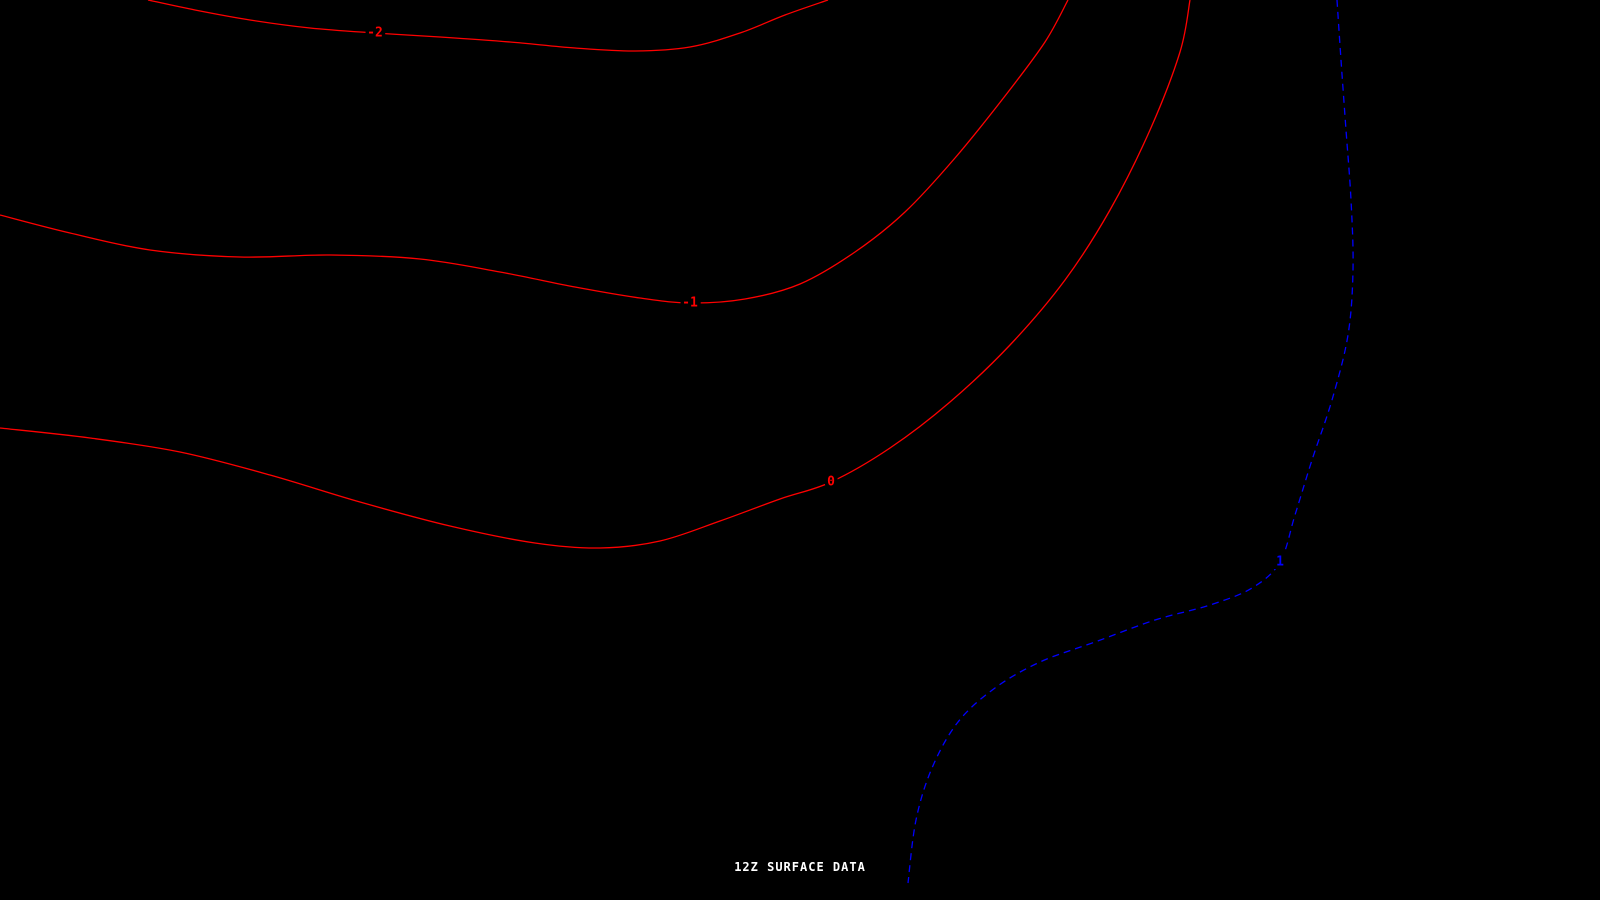  I want to click on contour-label-1: 1, so click(1280, 562).